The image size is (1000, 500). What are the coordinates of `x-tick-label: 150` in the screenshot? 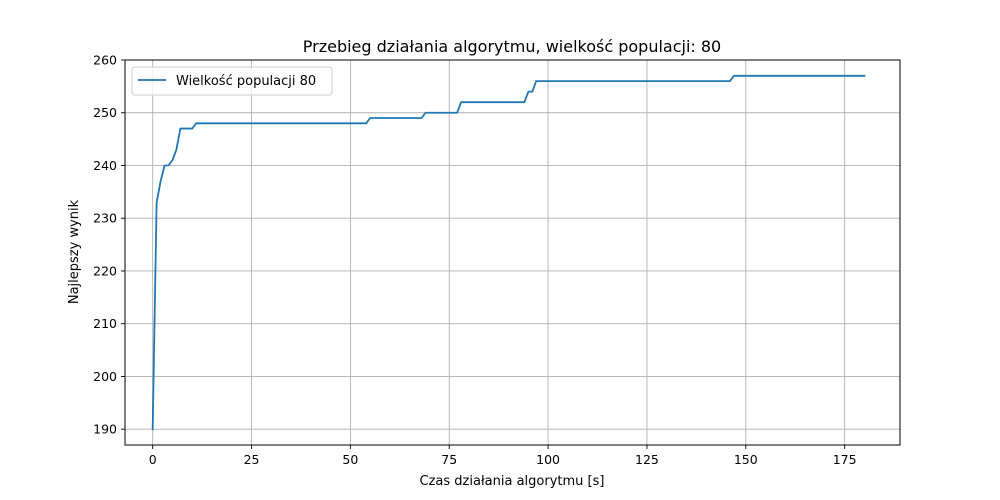 It's located at (746, 459).